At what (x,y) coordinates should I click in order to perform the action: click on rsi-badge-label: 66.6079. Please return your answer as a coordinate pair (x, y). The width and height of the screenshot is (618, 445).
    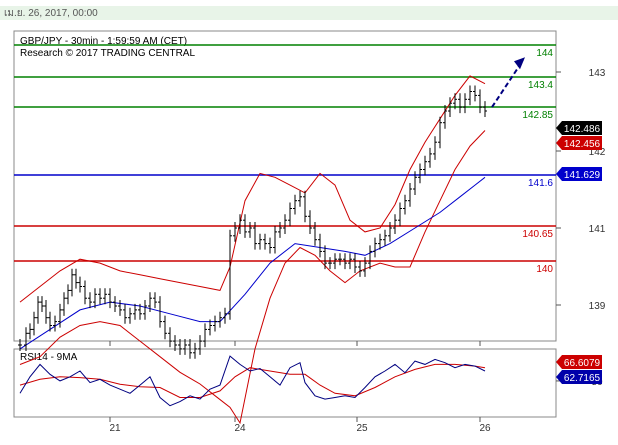
    Looking at the image, I should click on (582, 363).